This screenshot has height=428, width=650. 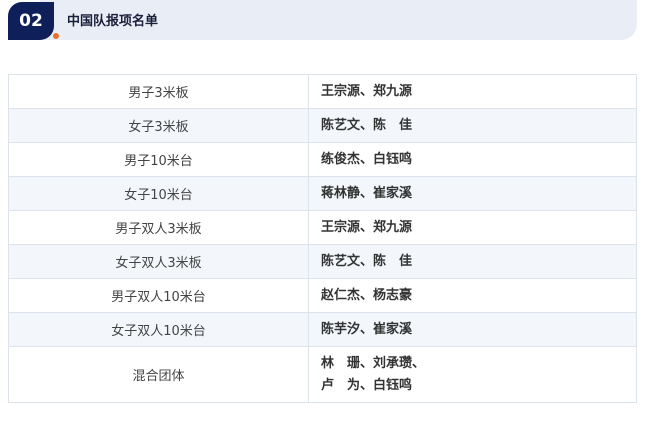 What do you see at coordinates (31, 21) in the screenshot?
I see `section-number-badge: 02` at bounding box center [31, 21].